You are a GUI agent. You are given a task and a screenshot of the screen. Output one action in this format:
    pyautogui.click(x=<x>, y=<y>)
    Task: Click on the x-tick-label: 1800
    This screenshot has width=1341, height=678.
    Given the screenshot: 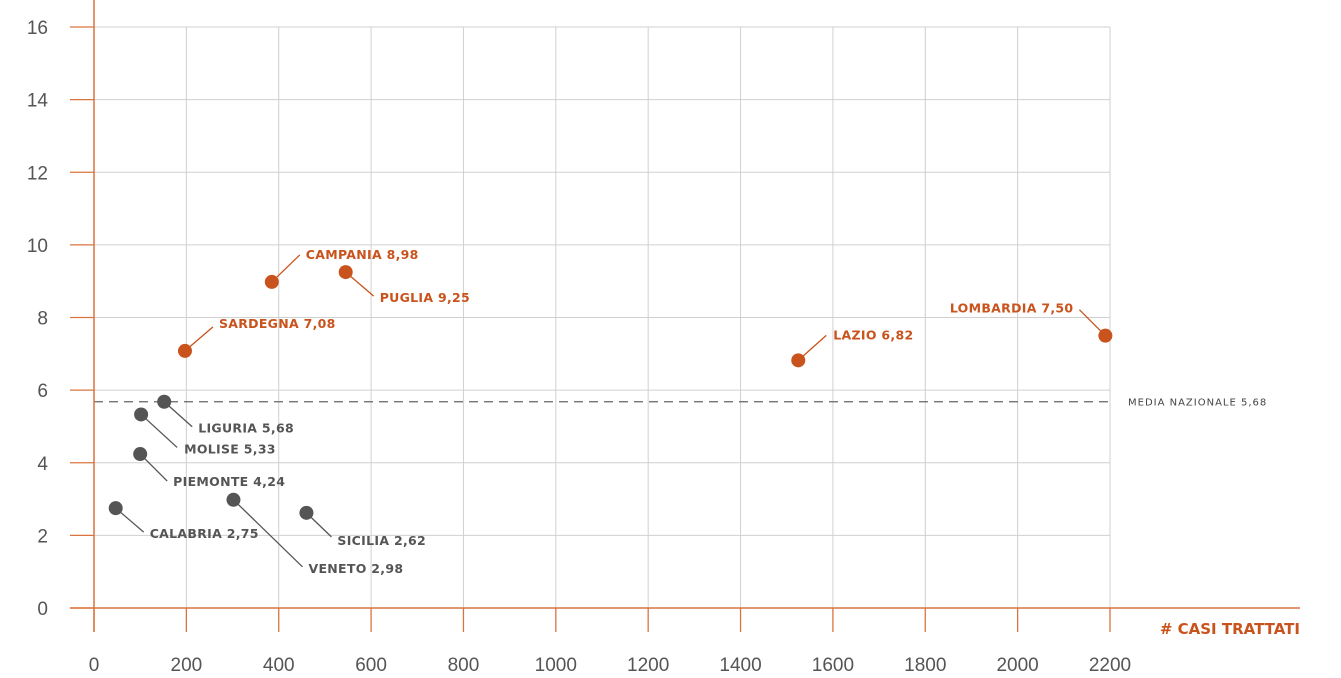 What is the action you would take?
    pyautogui.click(x=925, y=665)
    